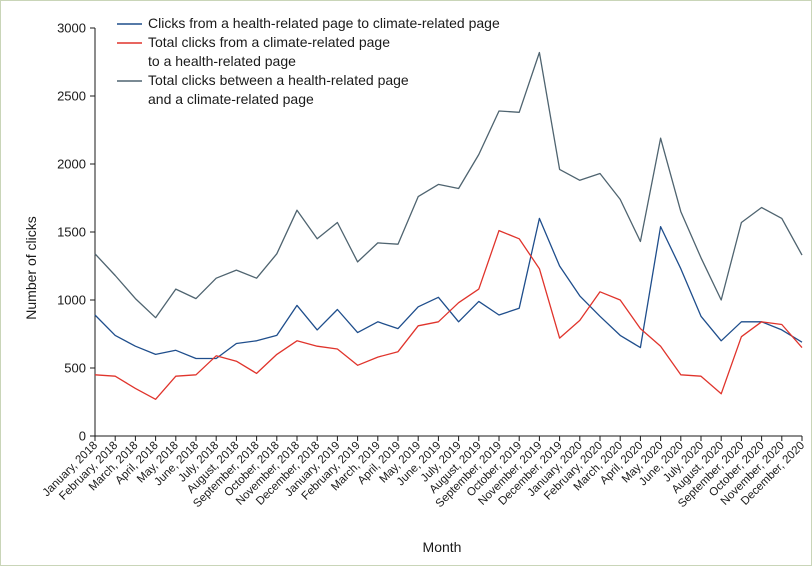  What do you see at coordinates (71, 96) in the screenshot?
I see `y-tick-label: 2500` at bounding box center [71, 96].